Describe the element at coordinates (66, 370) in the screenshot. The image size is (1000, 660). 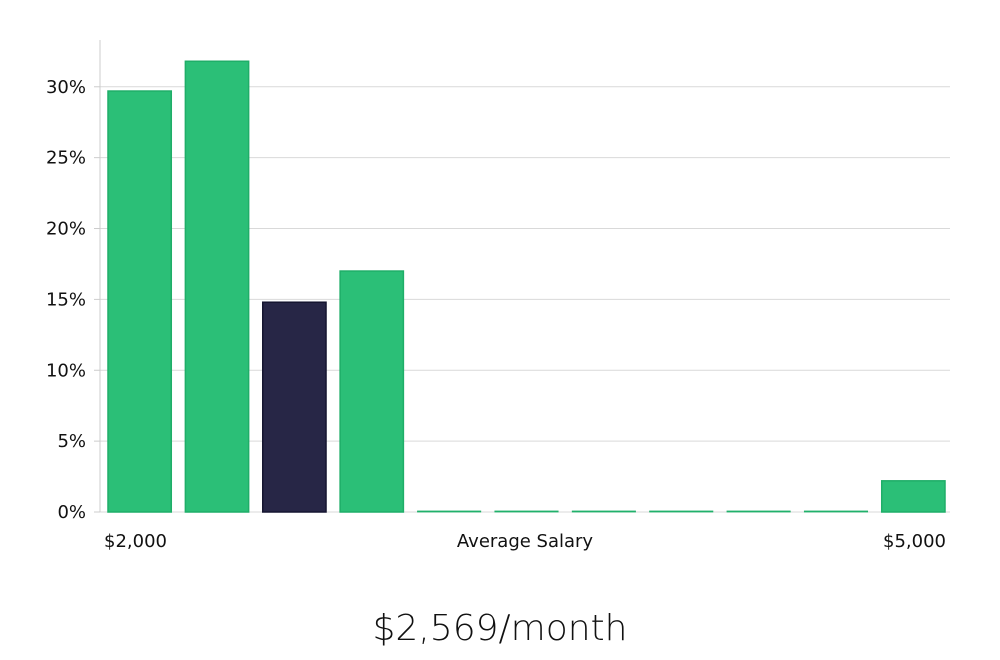
I see `y-tick-label: 10%` at that location.